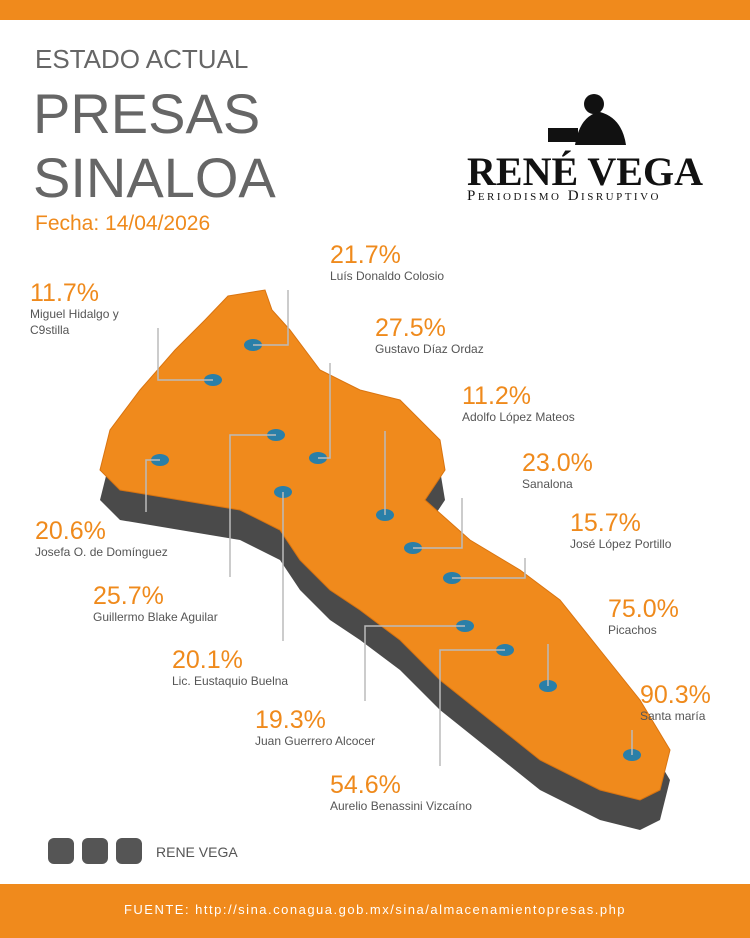 Image resolution: width=750 pixels, height=938 pixels. I want to click on dam-percent: 11.7%, so click(65, 293).